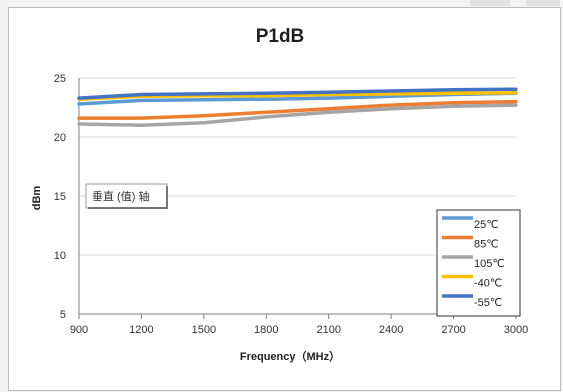  What do you see at coordinates (37, 198) in the screenshot?
I see `y-axis-label: dBm` at bounding box center [37, 198].